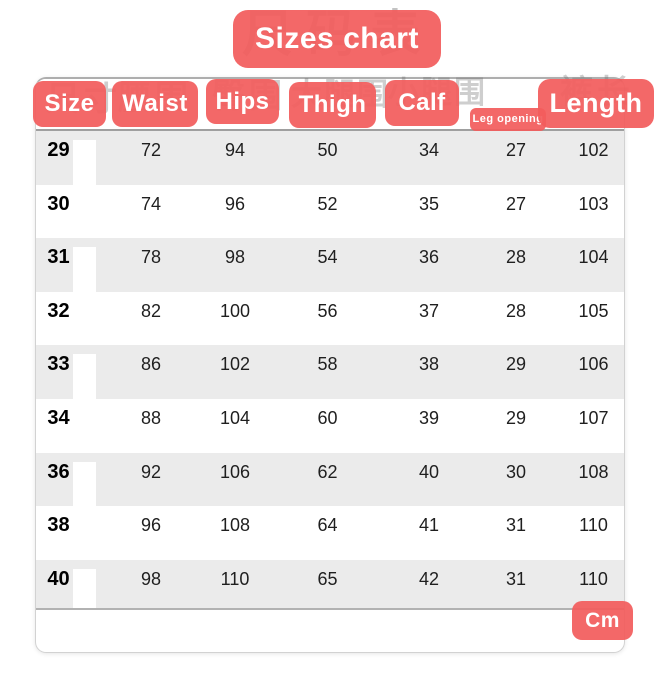 The width and height of the screenshot is (656, 689). I want to click on value-cell: 41, so click(429, 525).